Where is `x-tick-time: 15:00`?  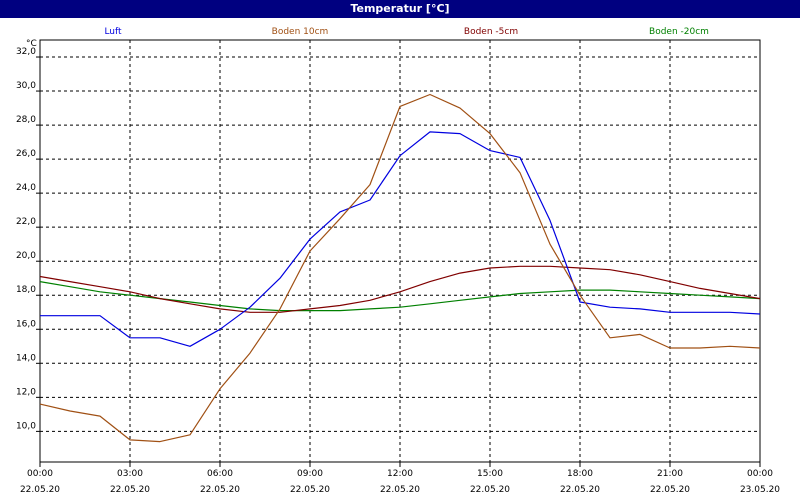
x-tick-time: 15:00 is located at coordinates (490, 474).